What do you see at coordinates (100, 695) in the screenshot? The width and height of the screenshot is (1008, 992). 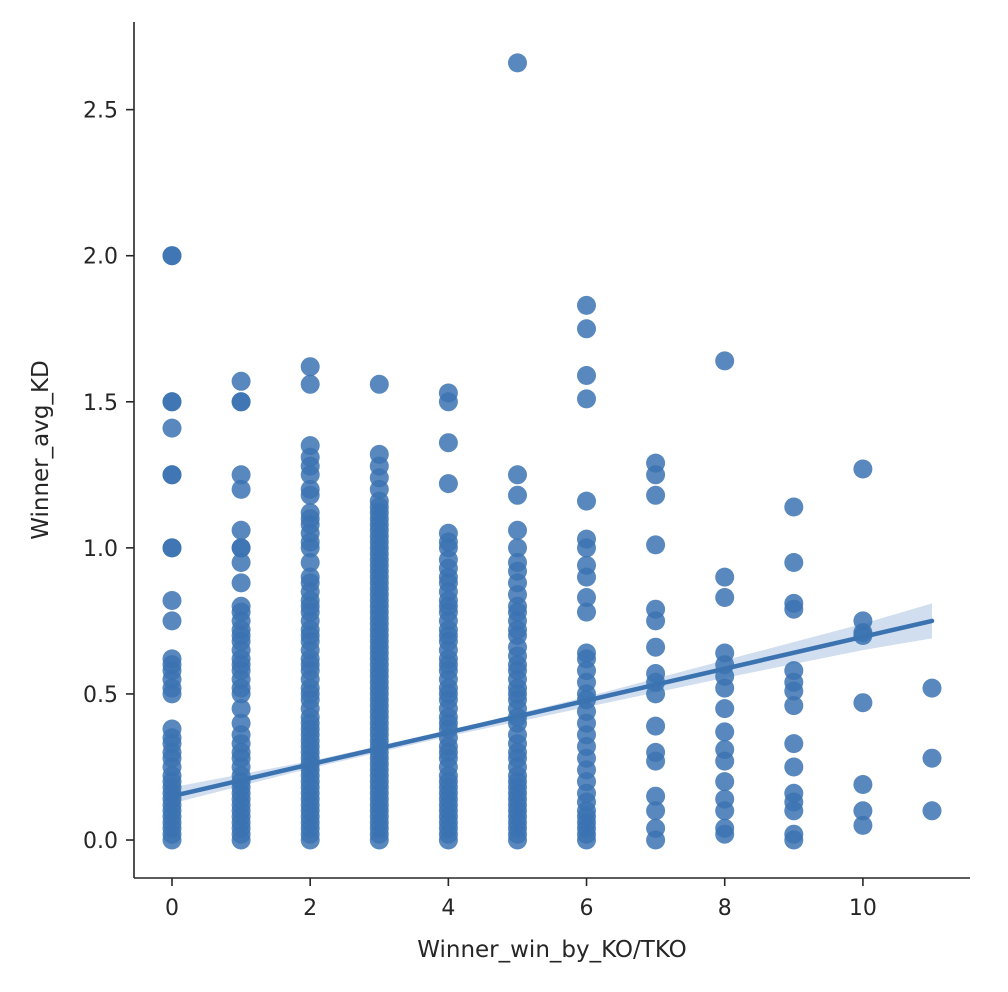 I see `y-tick-label: 0.5` at bounding box center [100, 695].